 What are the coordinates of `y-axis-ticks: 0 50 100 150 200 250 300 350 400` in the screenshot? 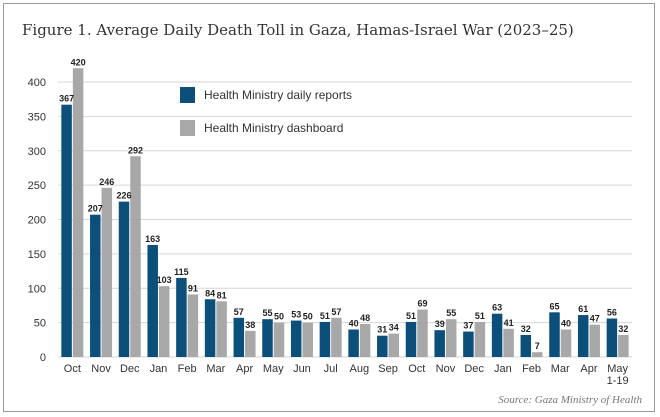 It's located at (37, 220).